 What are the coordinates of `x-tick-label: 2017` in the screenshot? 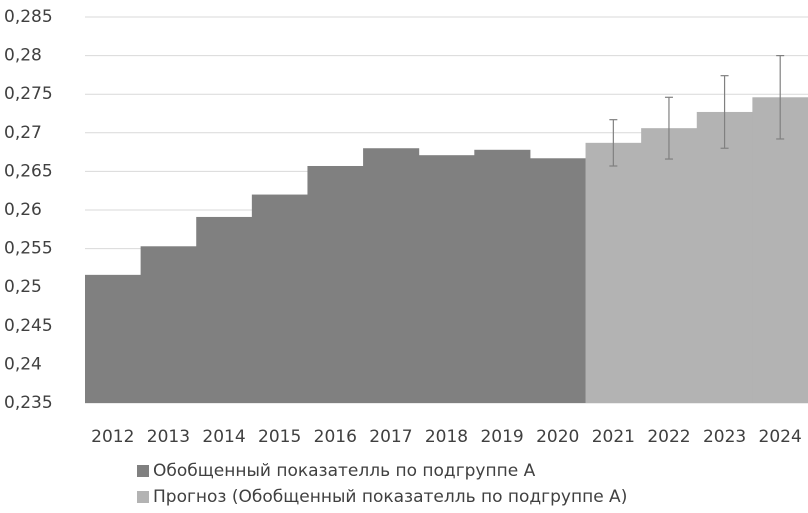 It's located at (390, 437).